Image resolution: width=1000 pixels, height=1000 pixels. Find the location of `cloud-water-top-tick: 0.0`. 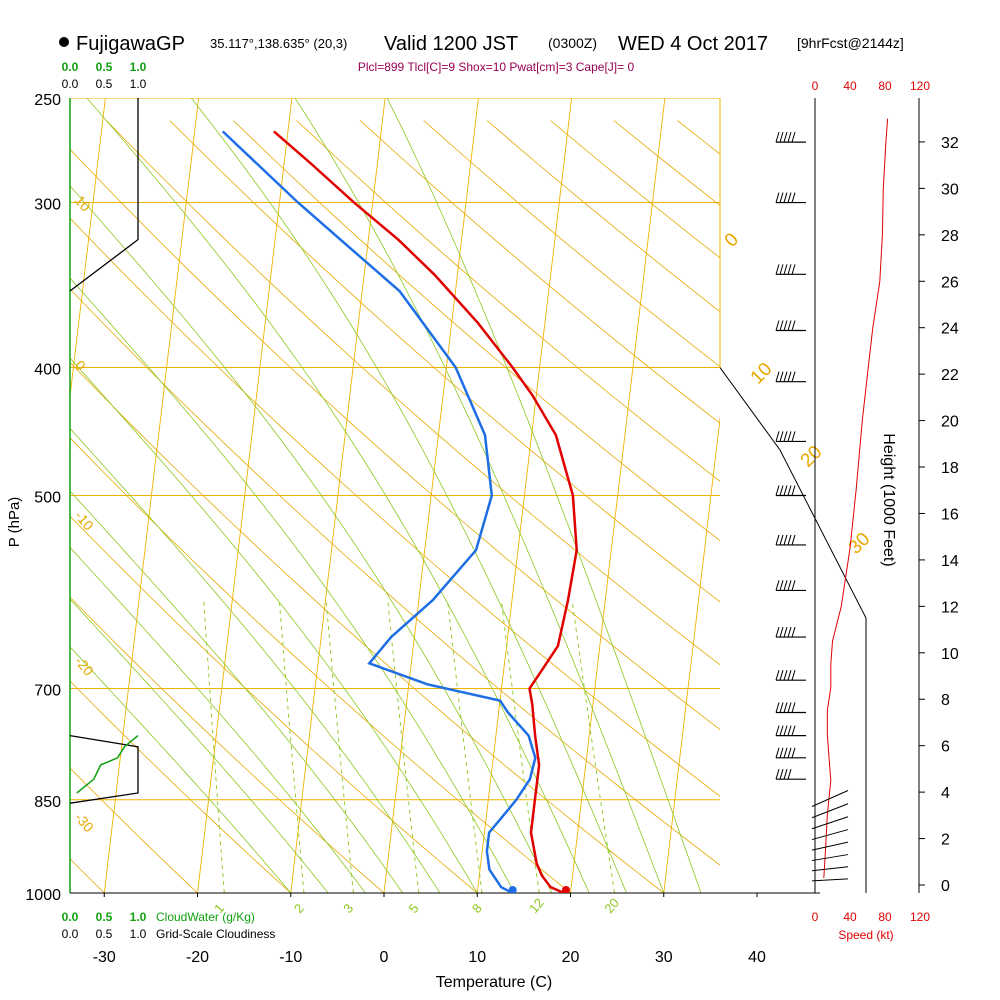

cloud-water-top-tick: 0.0 is located at coordinates (70, 67).